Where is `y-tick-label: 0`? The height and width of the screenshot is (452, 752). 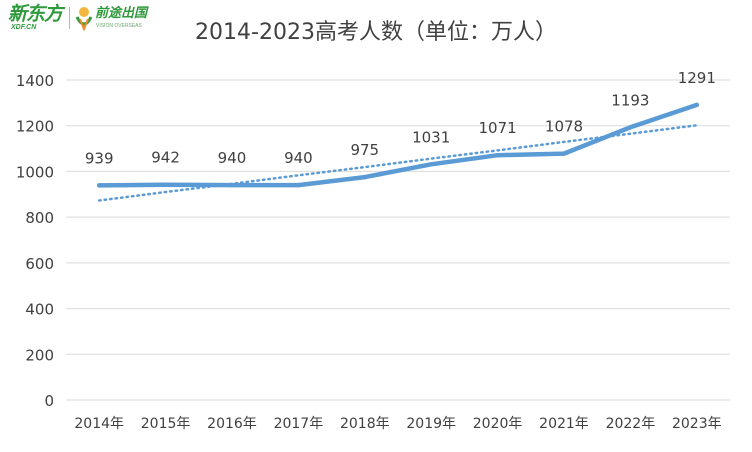
y-tick-label: 0 is located at coordinates (49, 401).